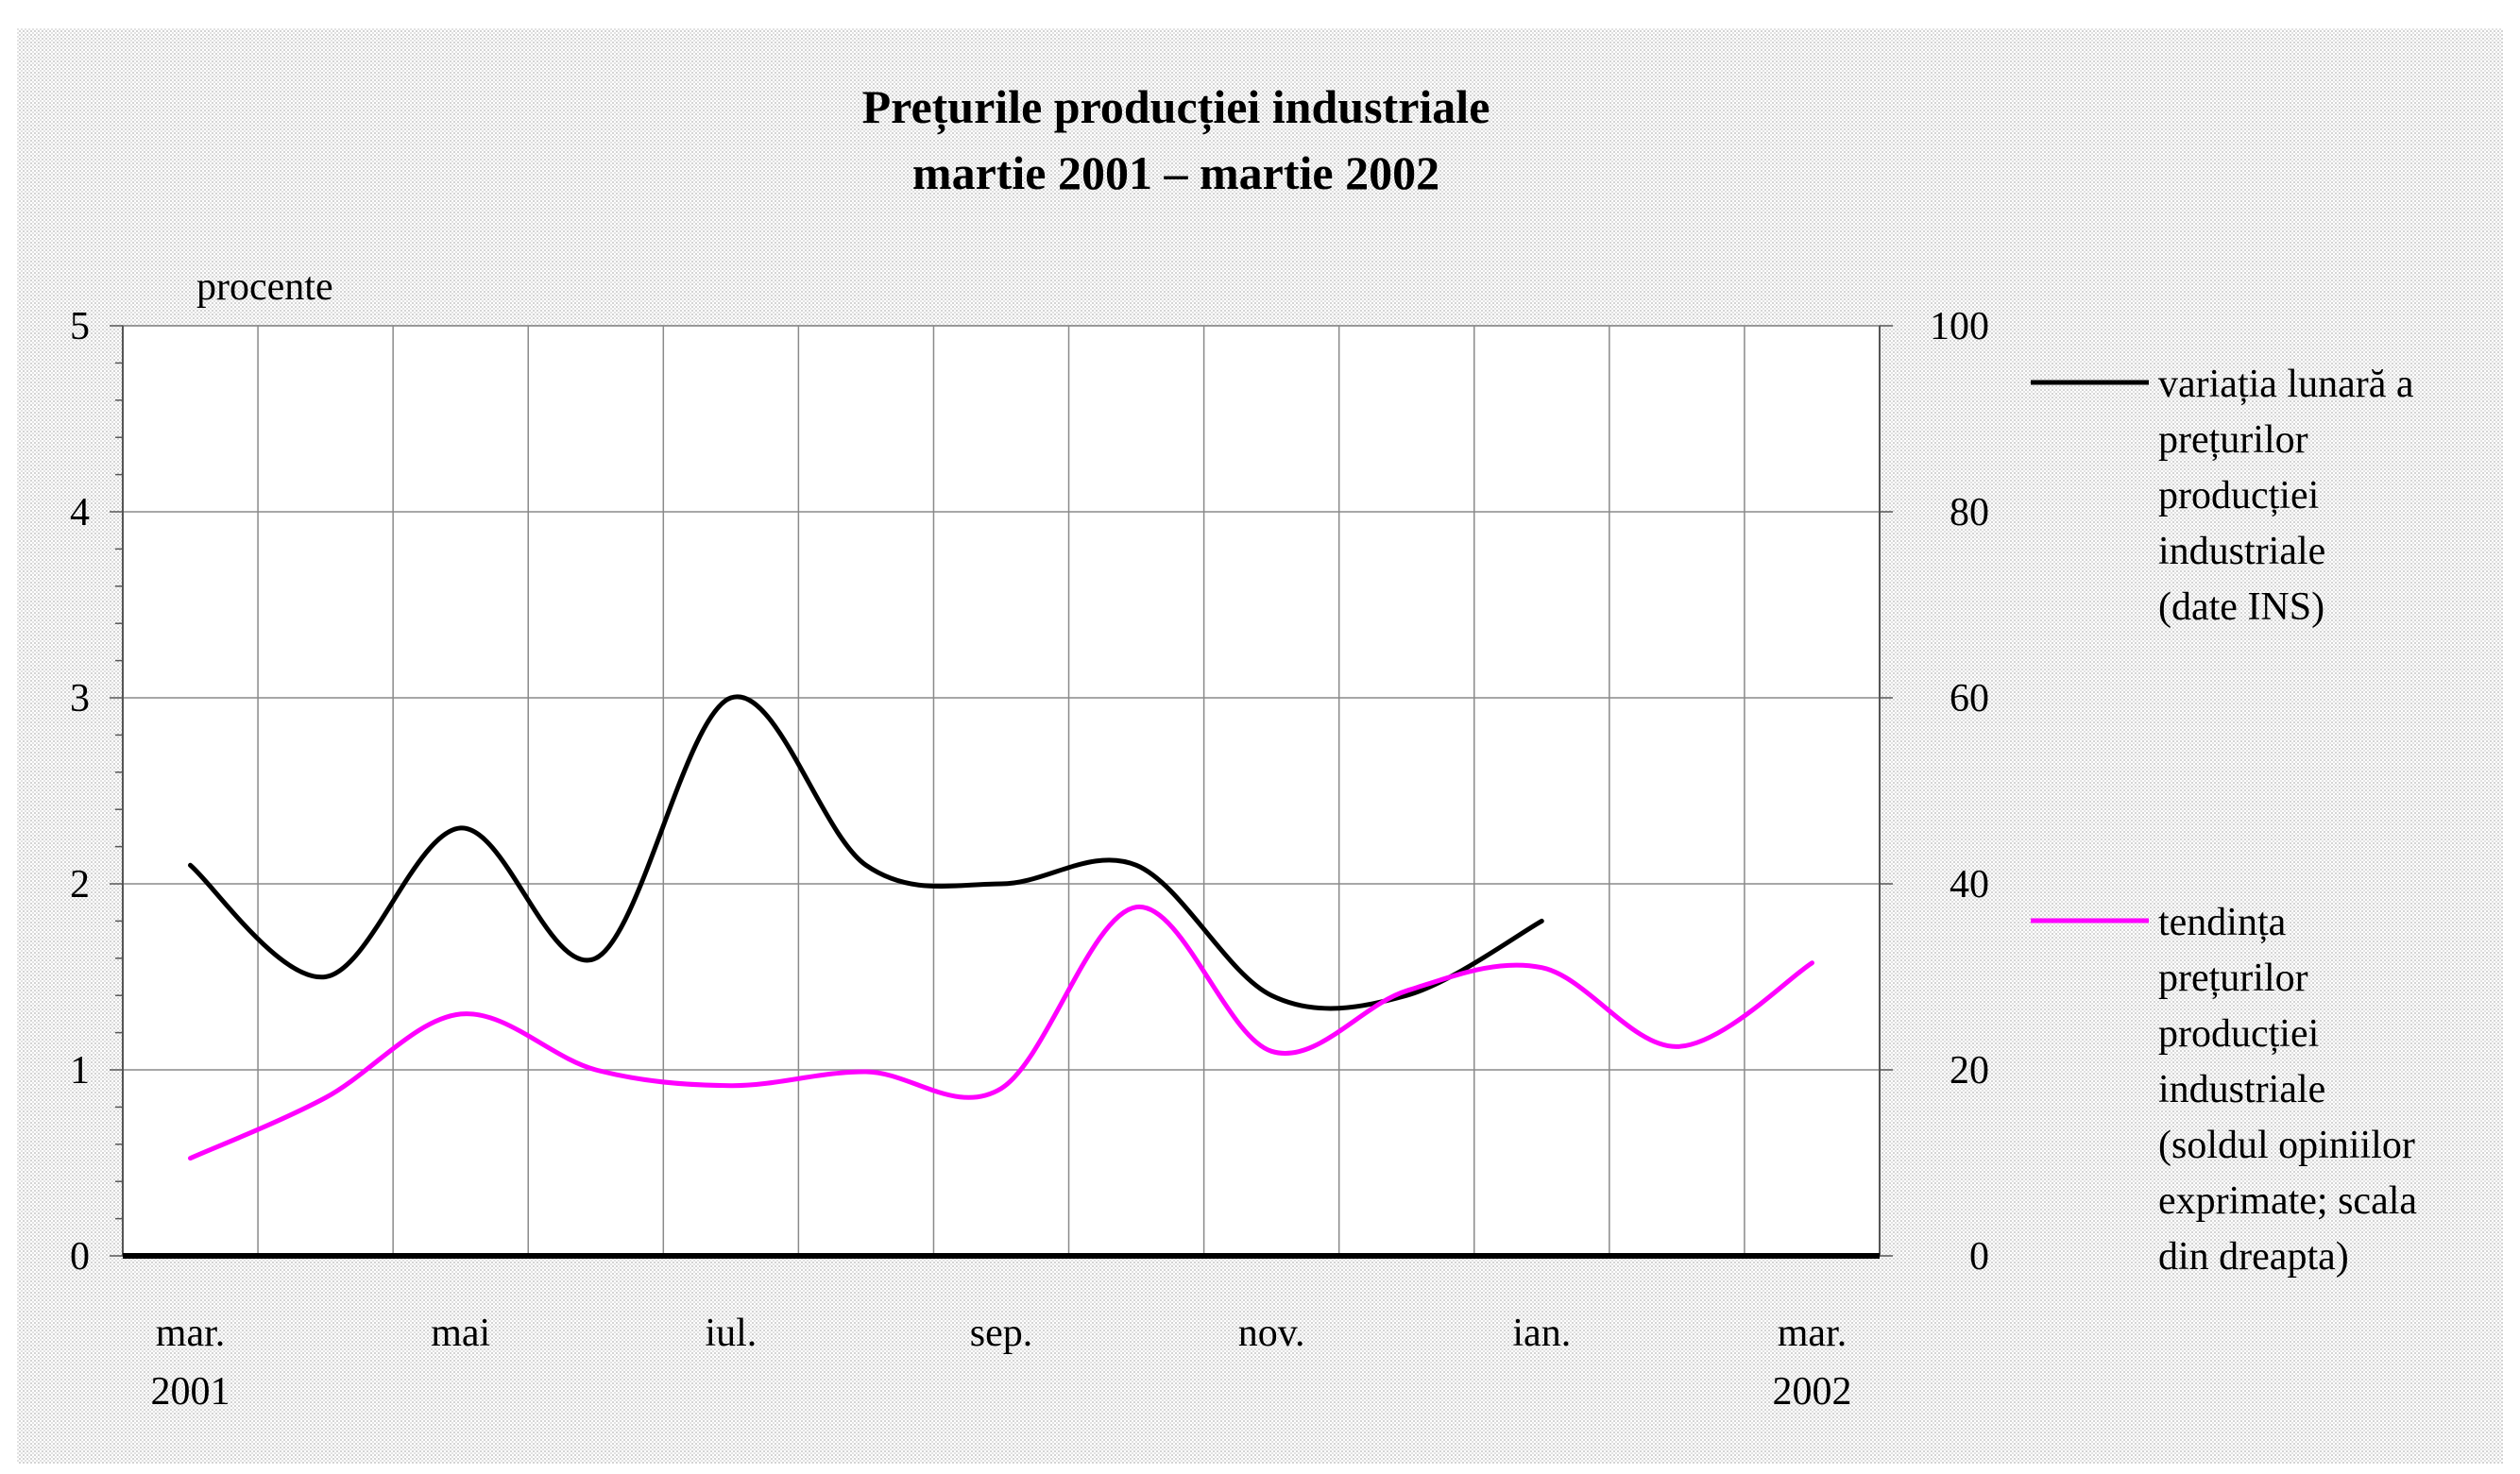 This screenshot has width=2520, height=1474. I want to click on legend-label: exprimate; scala, so click(2287, 1201).